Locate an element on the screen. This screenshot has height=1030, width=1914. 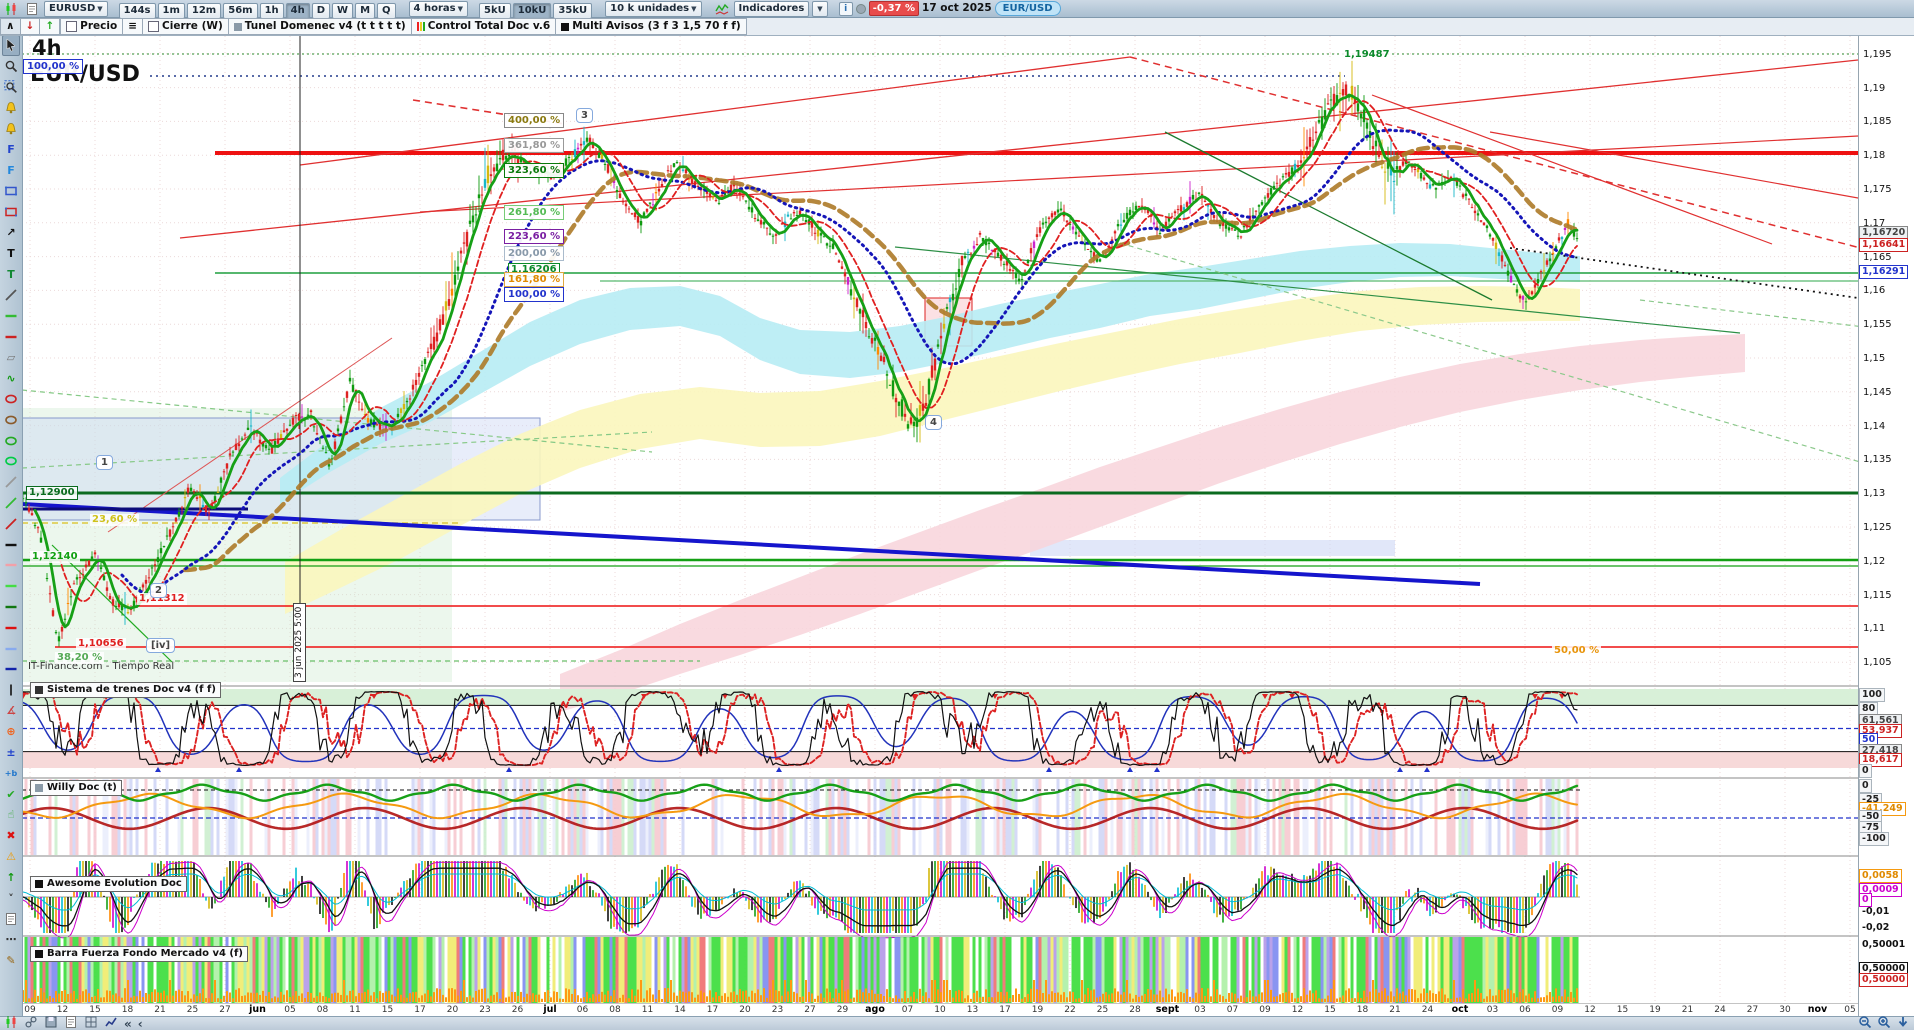
fib-level-label: 400,00 % is located at coordinates (534, 120).